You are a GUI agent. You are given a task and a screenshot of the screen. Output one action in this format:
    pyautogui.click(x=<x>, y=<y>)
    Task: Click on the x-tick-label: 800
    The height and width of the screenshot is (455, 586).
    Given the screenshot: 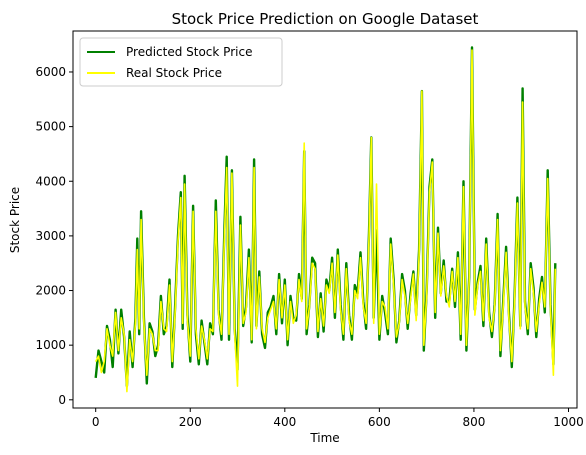 What is the action you would take?
    pyautogui.click(x=473, y=422)
    